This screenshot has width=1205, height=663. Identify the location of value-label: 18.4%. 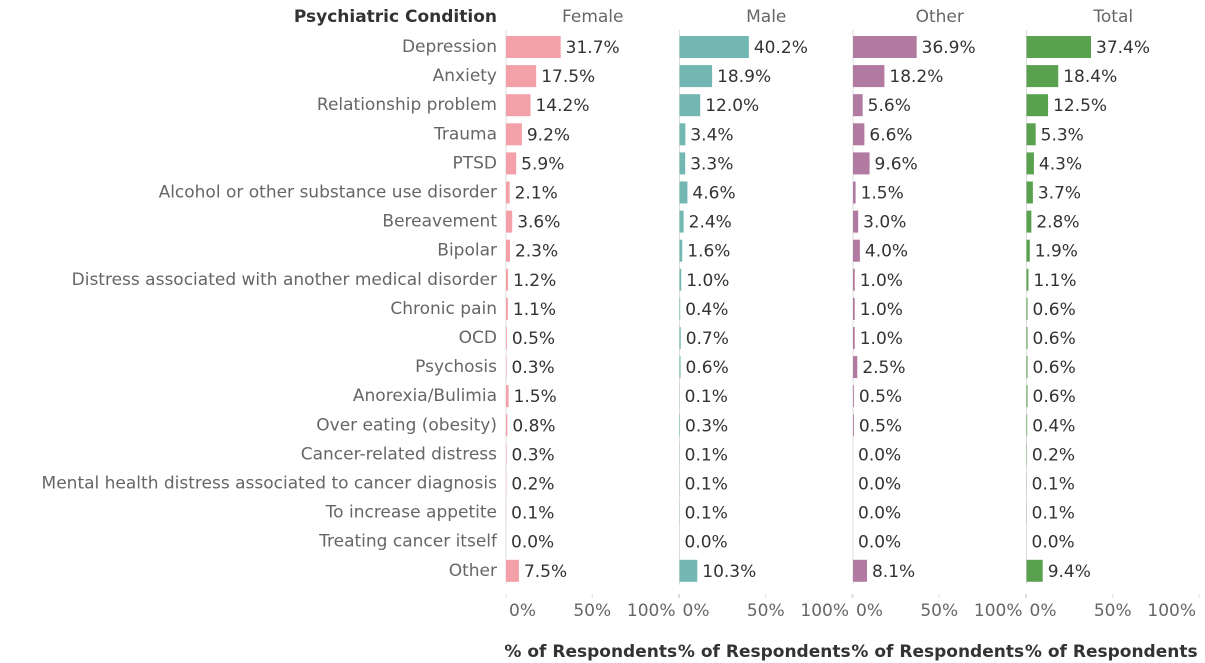
(1090, 77).